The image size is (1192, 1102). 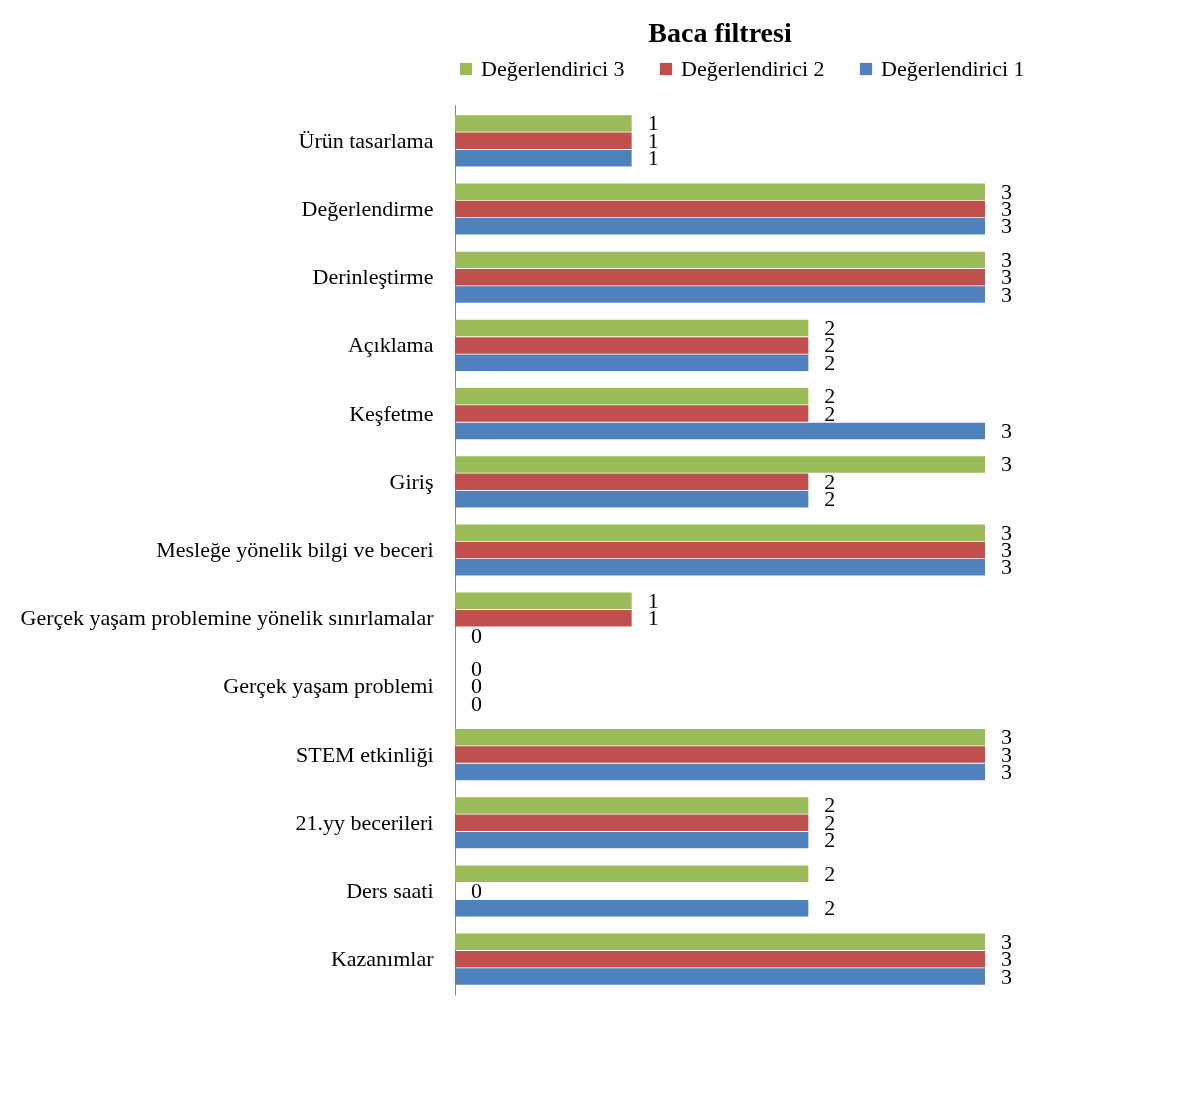 What do you see at coordinates (391, 413) in the screenshot?
I see `y-tick-label: Keşfetme` at bounding box center [391, 413].